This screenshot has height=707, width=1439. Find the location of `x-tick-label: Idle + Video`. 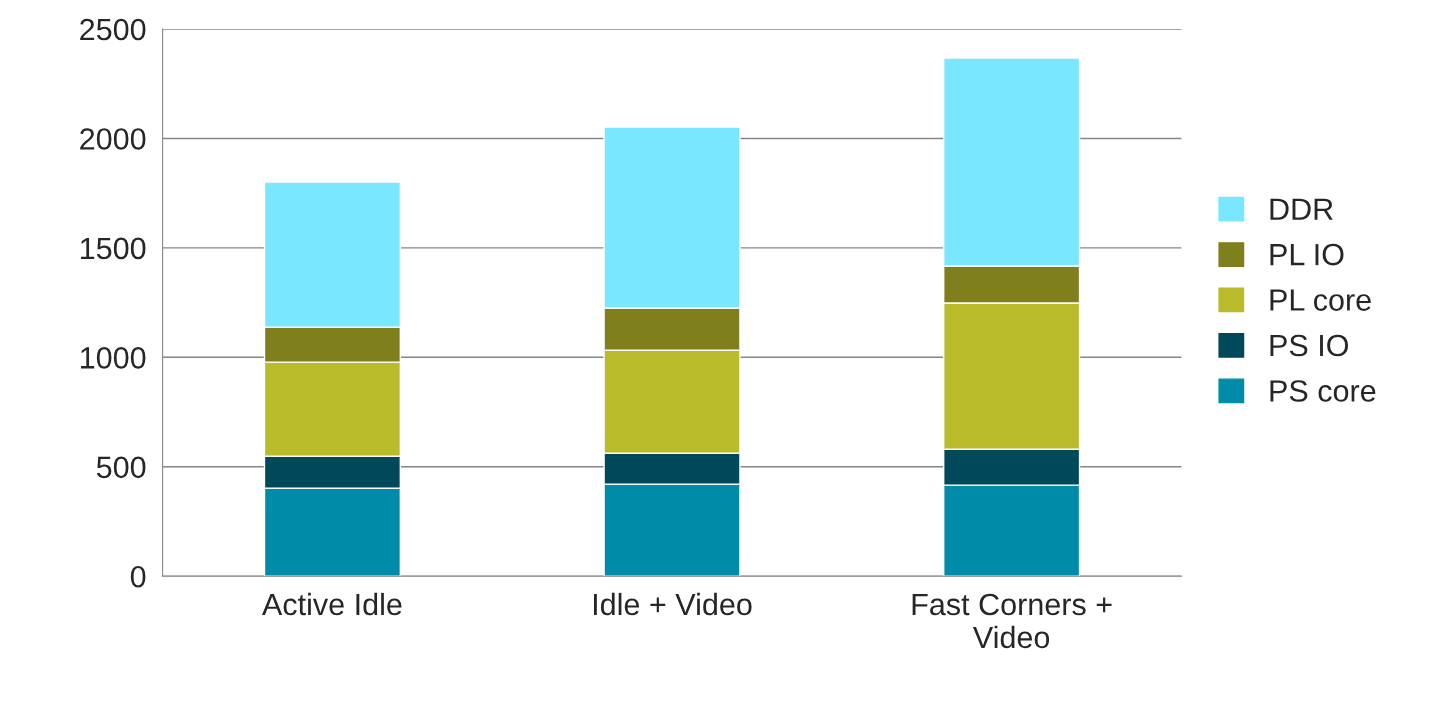

x-tick-label: Idle + Video is located at coordinates (672, 604).